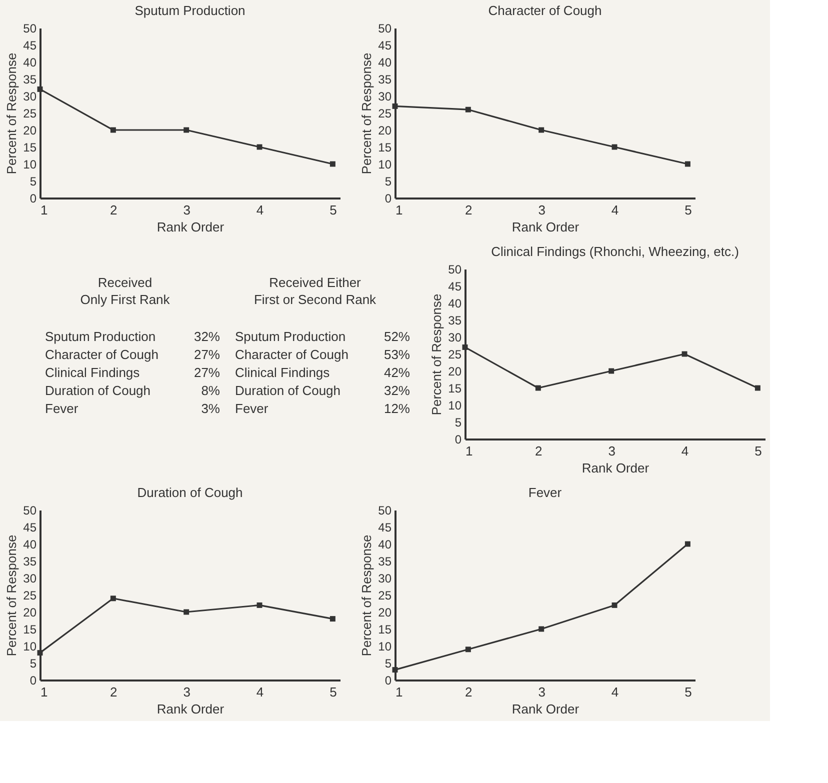 This screenshot has height=783, width=828. Describe the element at coordinates (210, 390) in the screenshot. I see `data-label: 8%` at that location.